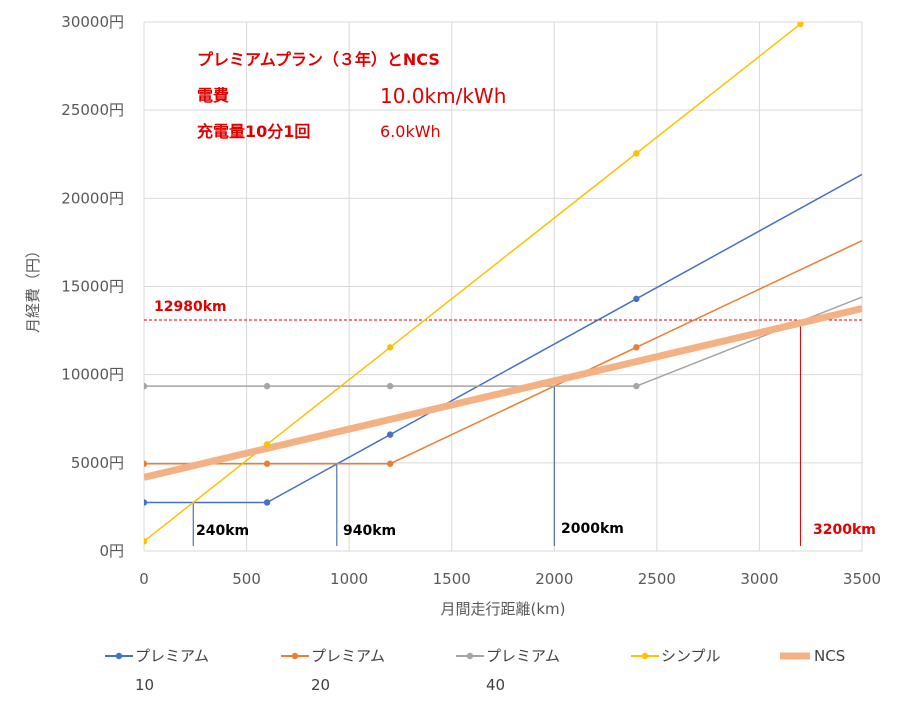 Image resolution: width=901 pixels, height=703 pixels. I want to click on y-tick-label: 0円, so click(111, 551).